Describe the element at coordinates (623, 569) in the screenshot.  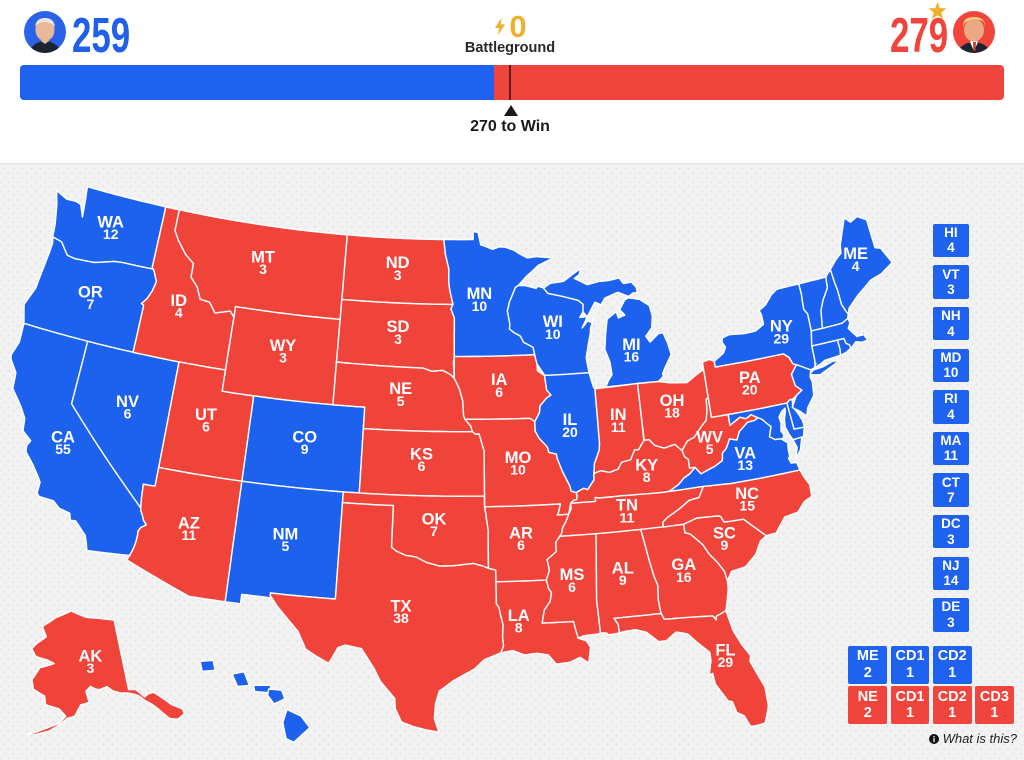
I see `svg-text: AL` at that location.